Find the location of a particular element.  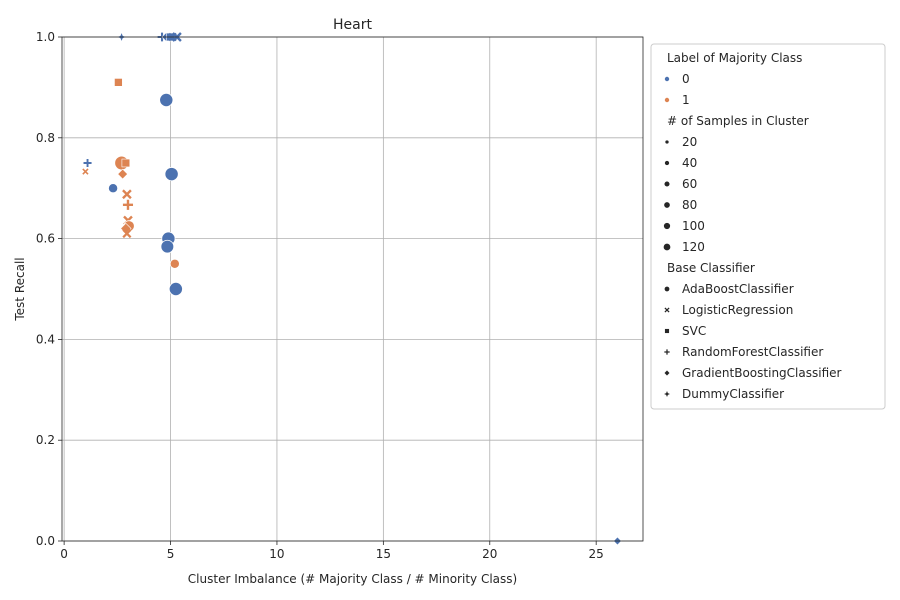

x-tick-label: 20 is located at coordinates (489, 554).